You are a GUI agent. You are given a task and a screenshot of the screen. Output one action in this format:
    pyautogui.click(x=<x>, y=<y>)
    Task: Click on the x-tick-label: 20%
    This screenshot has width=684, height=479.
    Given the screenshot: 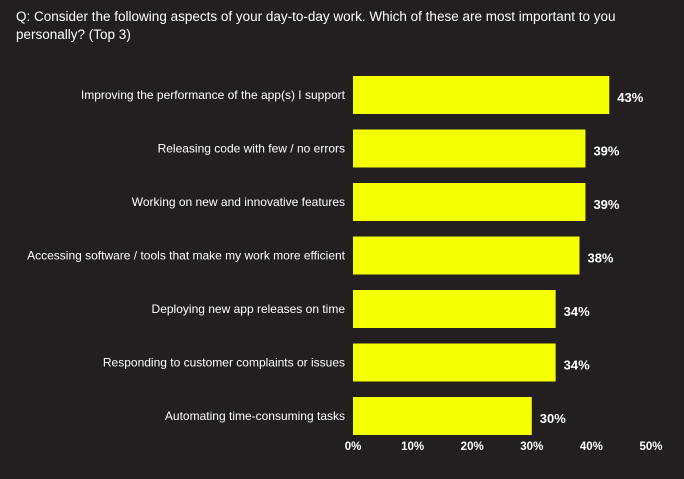 What is the action you would take?
    pyautogui.click(x=472, y=447)
    